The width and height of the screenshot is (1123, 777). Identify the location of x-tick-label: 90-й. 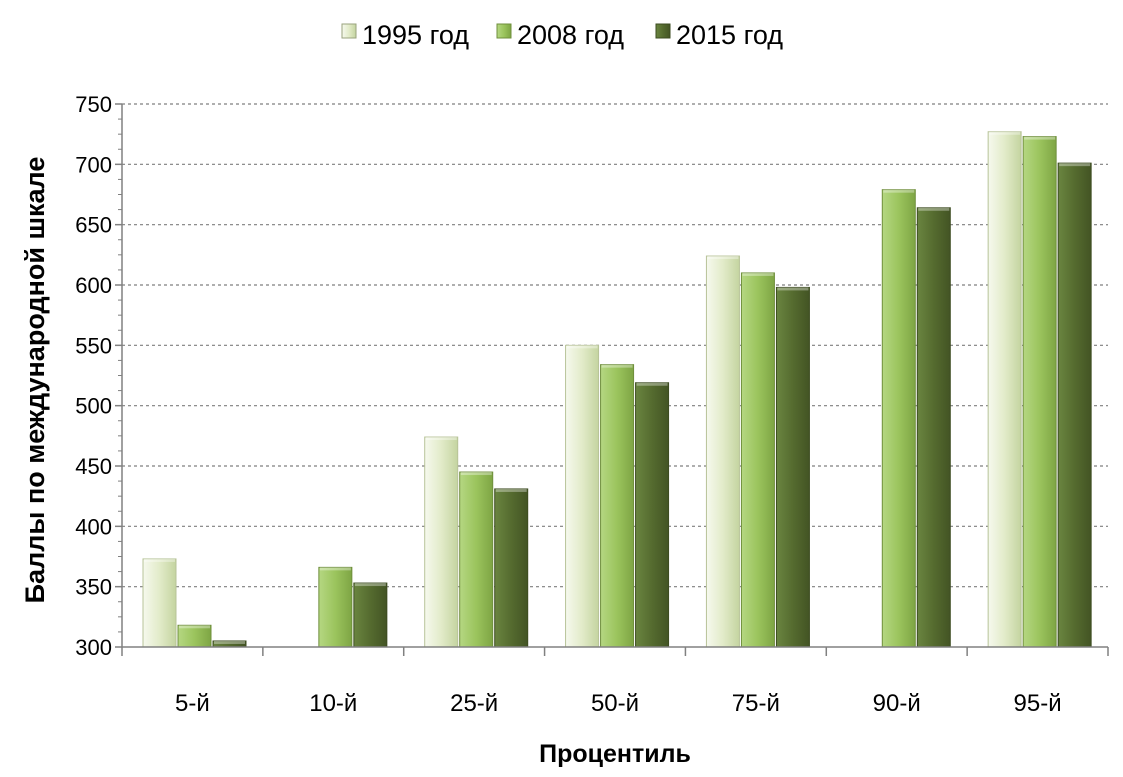
(897, 703).